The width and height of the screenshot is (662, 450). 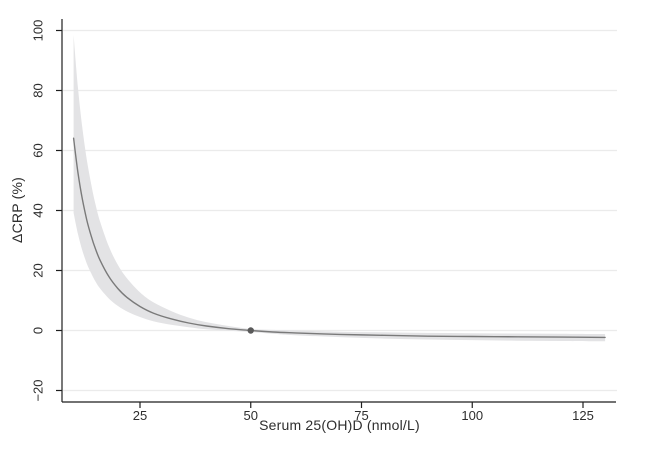 I want to click on reference-dot, so click(x=250, y=330).